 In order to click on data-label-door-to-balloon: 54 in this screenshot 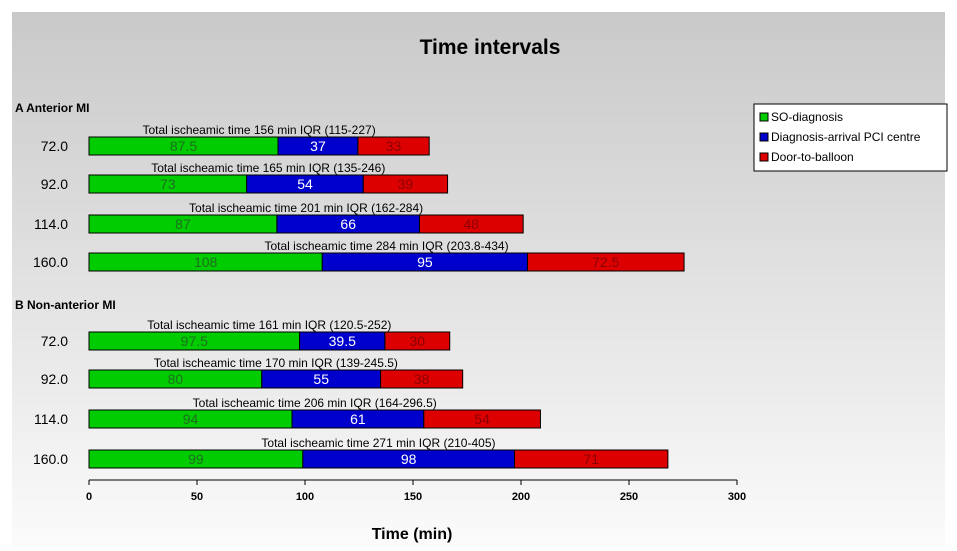, I will do `click(482, 419)`.